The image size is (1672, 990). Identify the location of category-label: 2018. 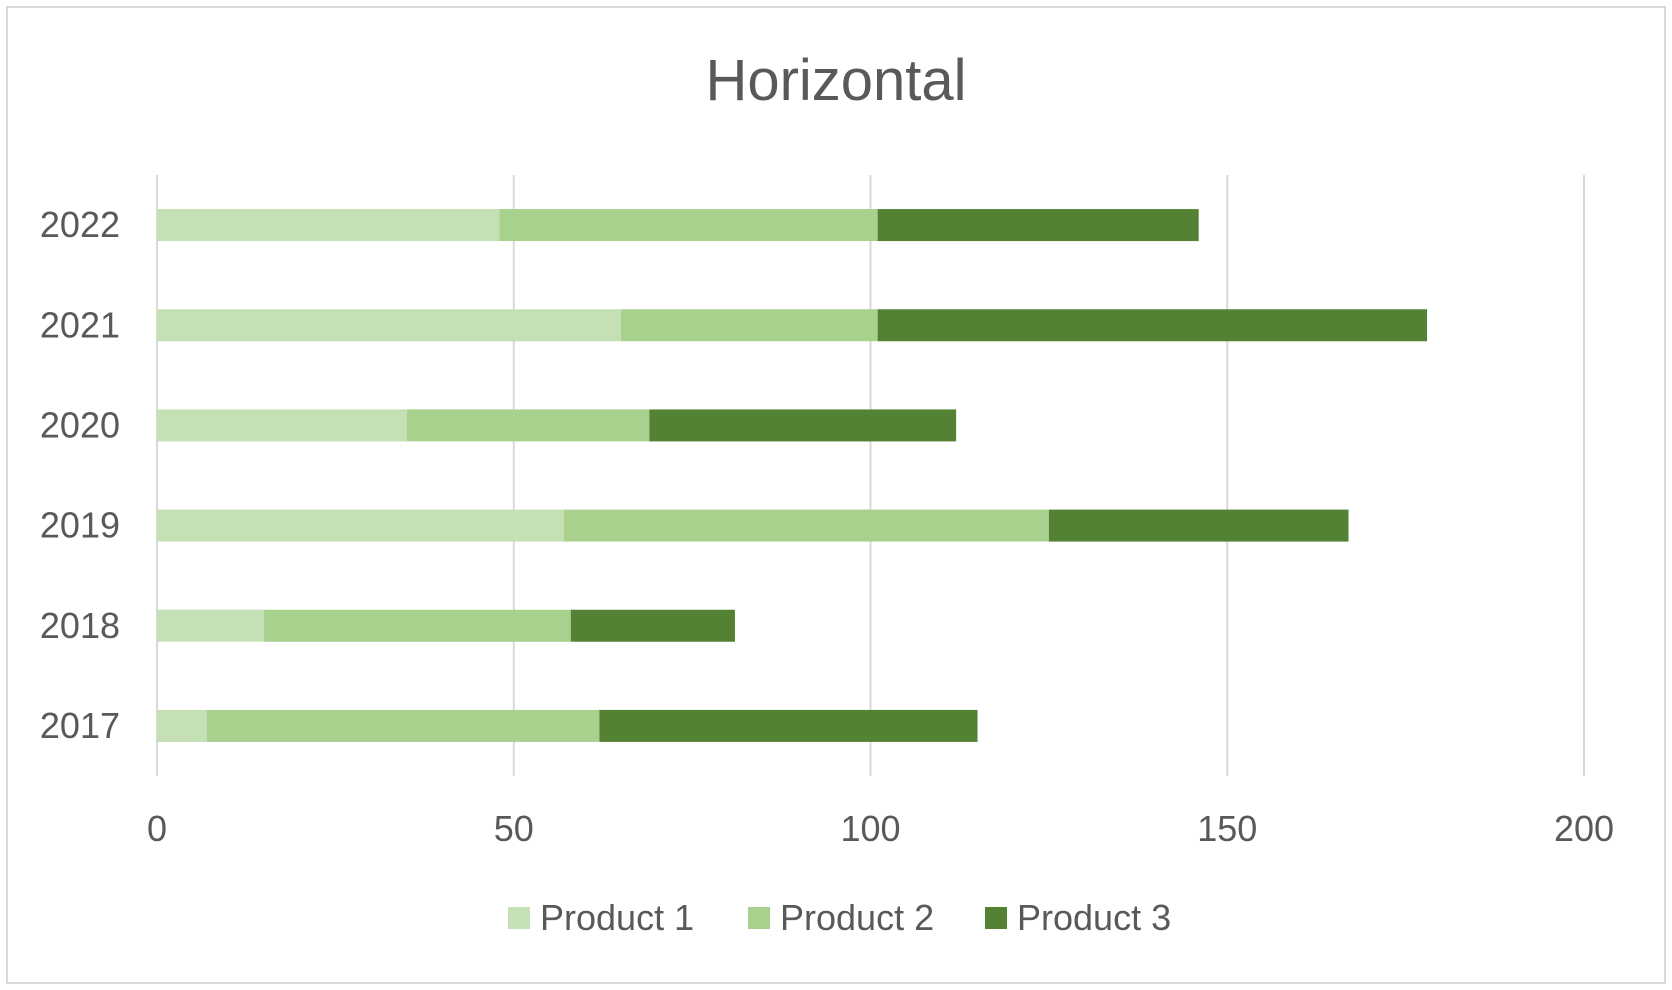
(80, 625).